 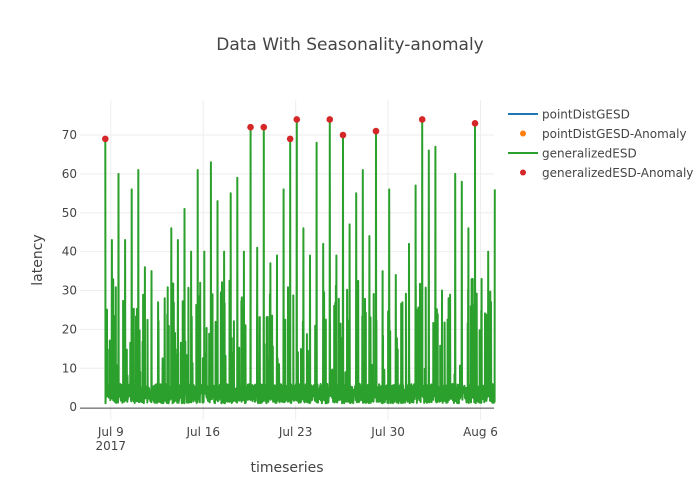 What do you see at coordinates (614, 134) in the screenshot?
I see `legend-label: pointDistGESD-Anomaly` at bounding box center [614, 134].